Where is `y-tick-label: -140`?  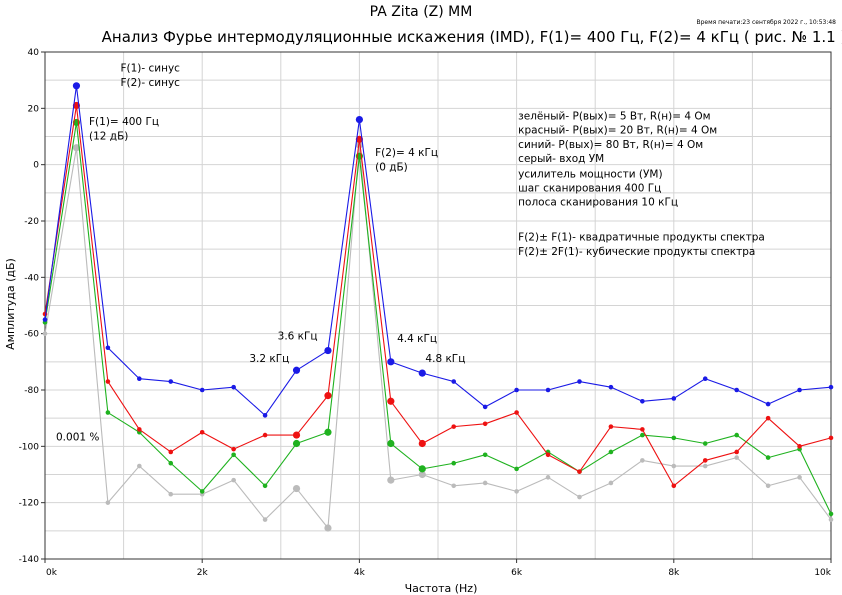
y-tick-label: -140 is located at coordinates (29, 560).